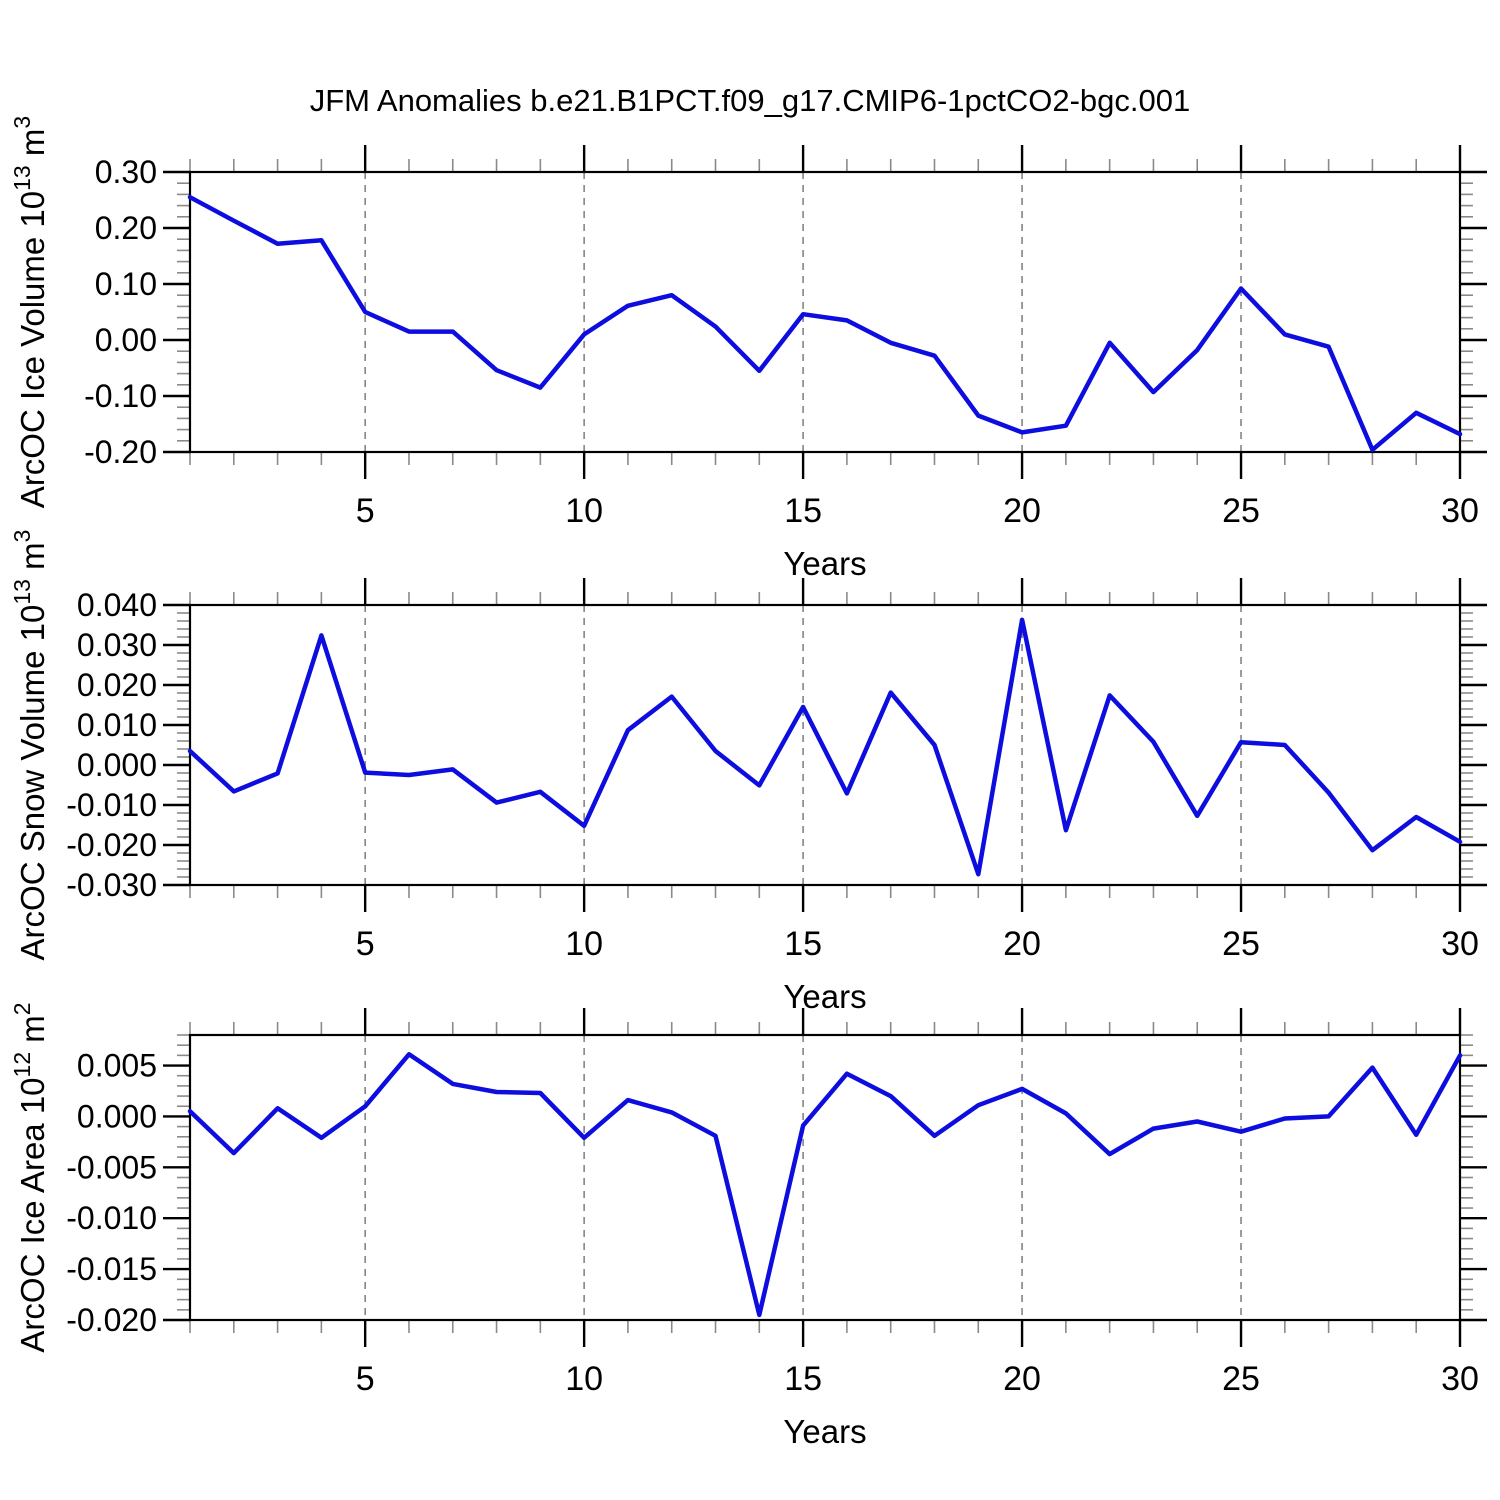 The height and width of the screenshot is (1500, 1500). What do you see at coordinates (30, 312) in the screenshot?
I see `ice-volume-chart-ylabel: ArcOC Ice Volume 1013 m3` at bounding box center [30, 312].